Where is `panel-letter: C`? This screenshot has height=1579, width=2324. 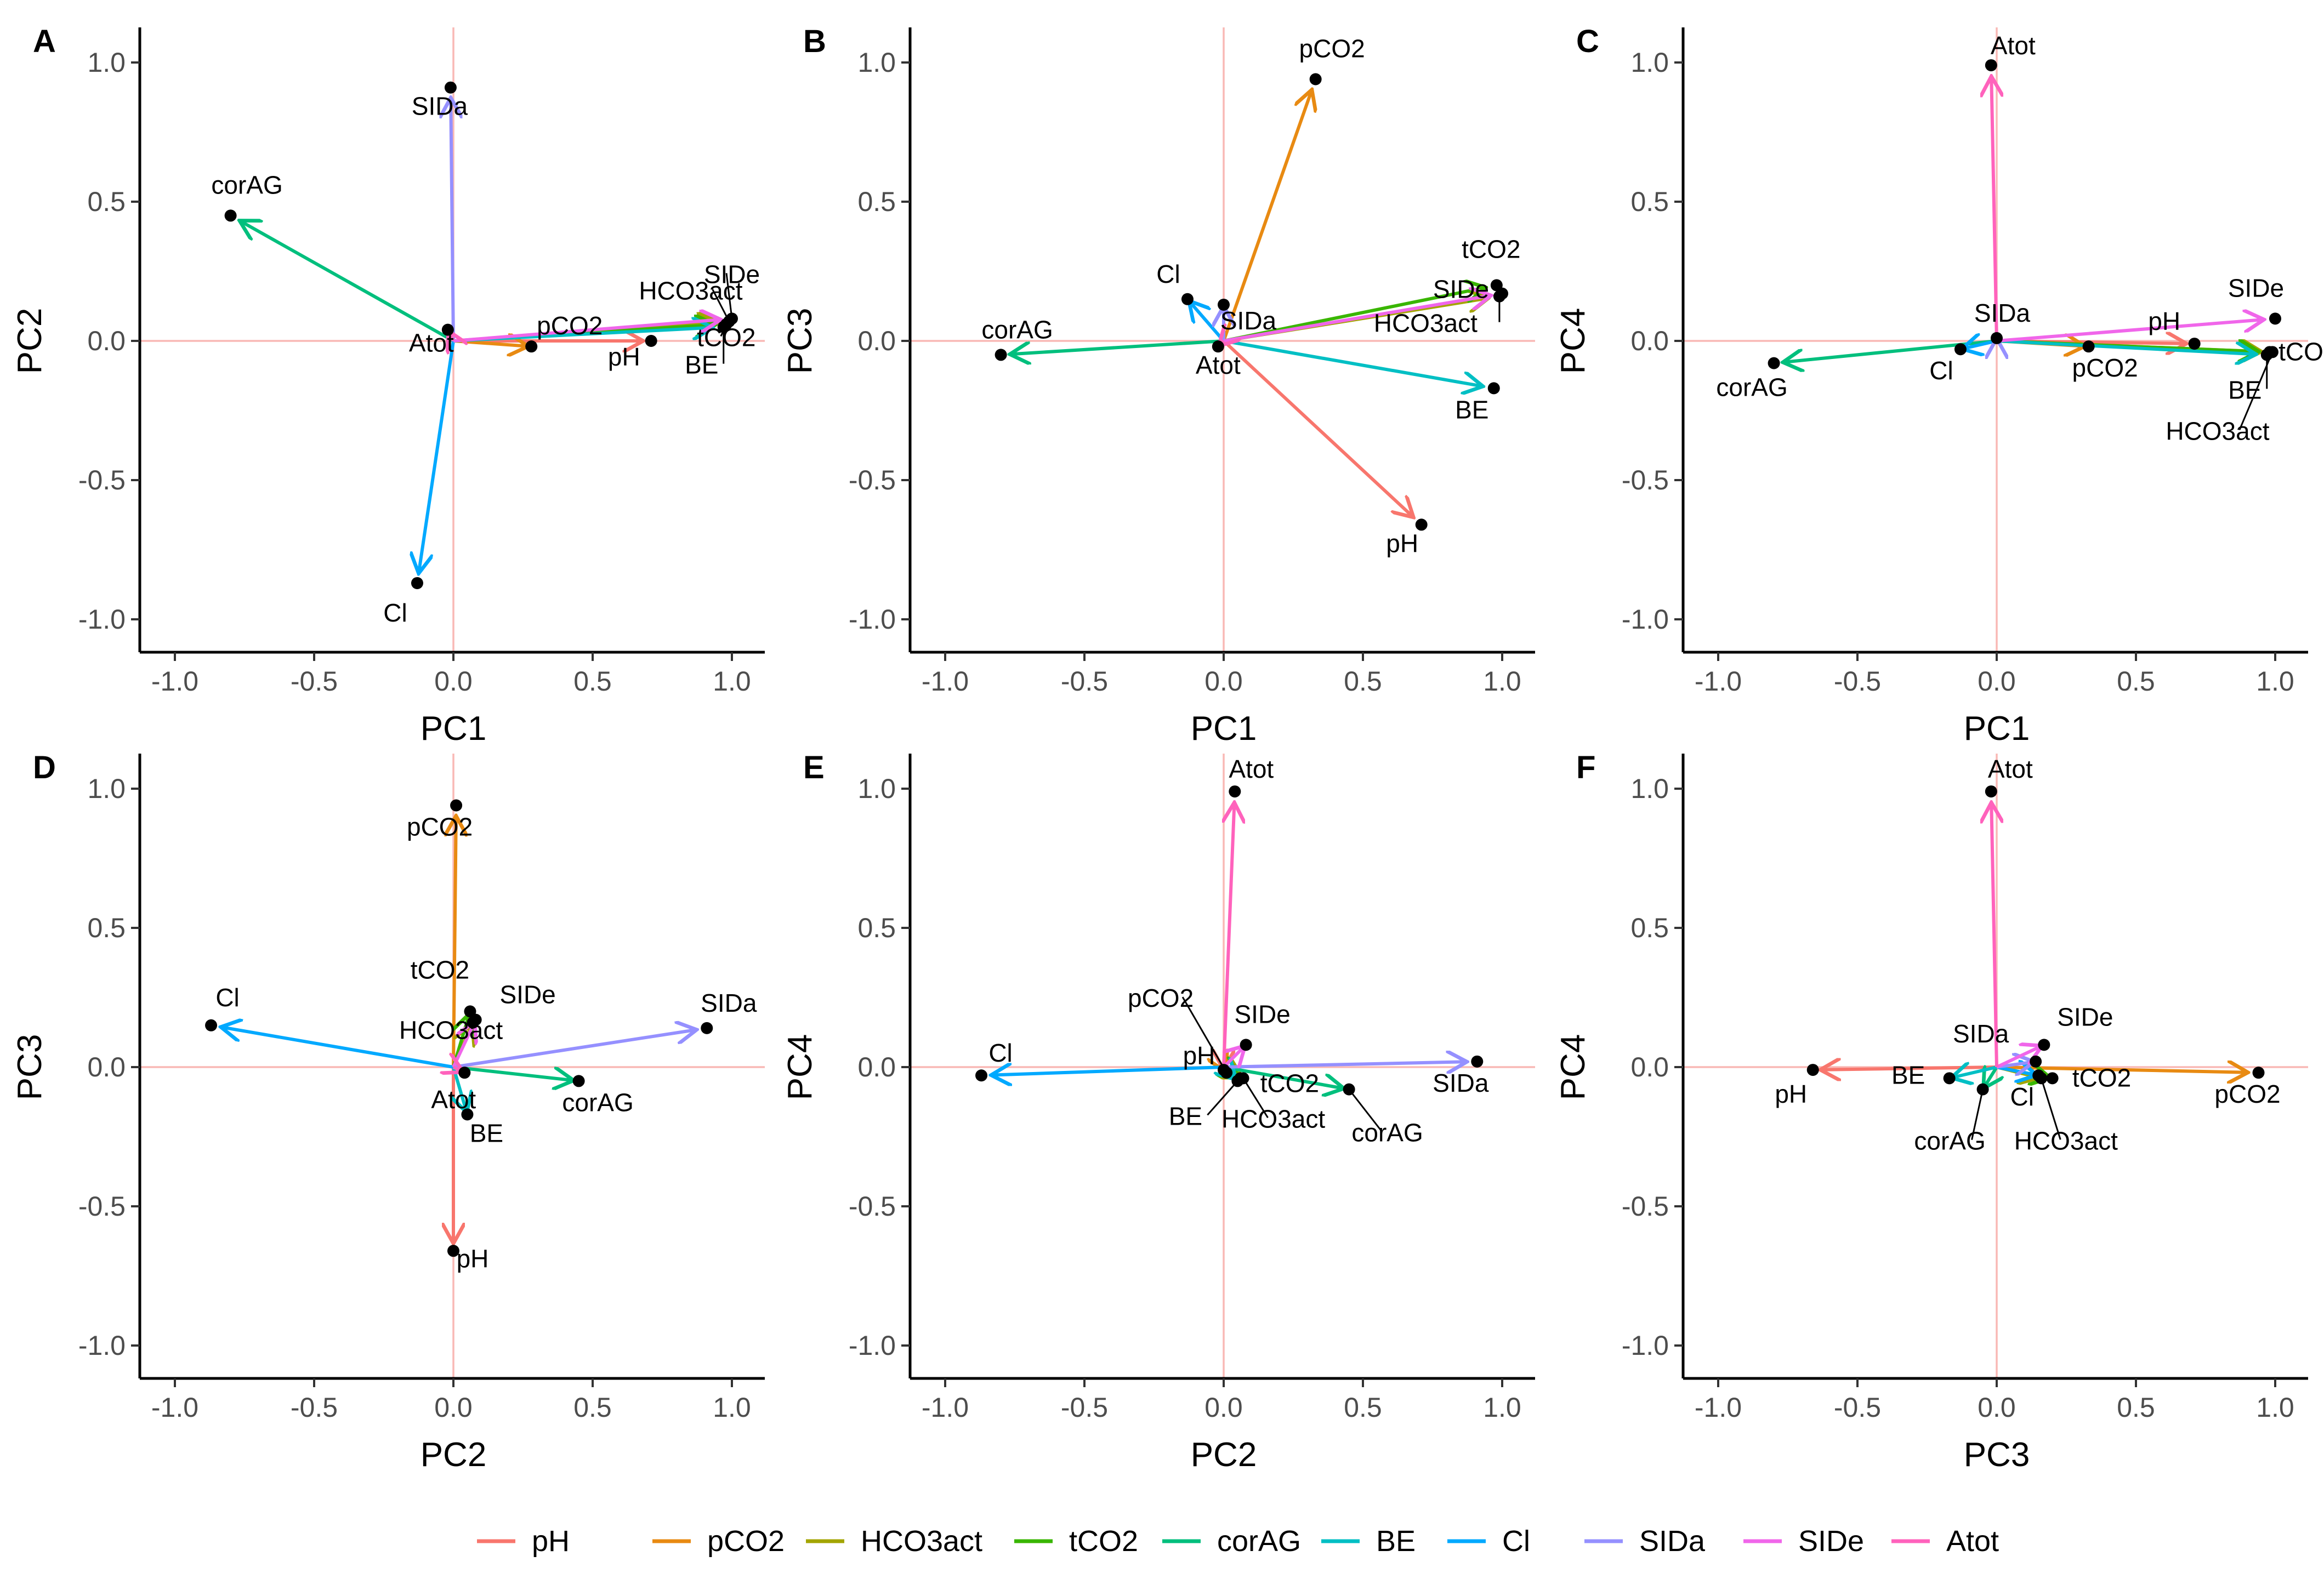 panel-letter: C is located at coordinates (1587, 41).